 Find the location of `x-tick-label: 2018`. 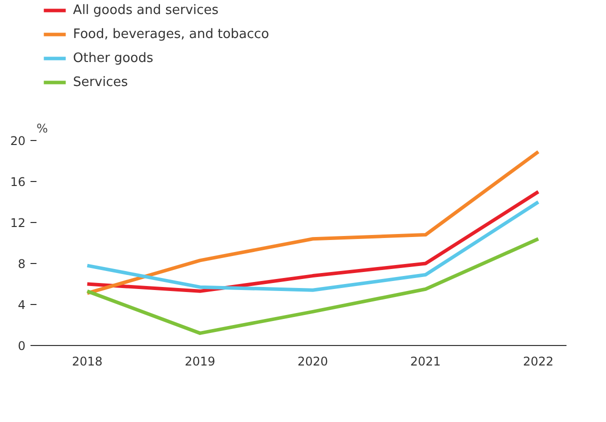

x-tick-label: 2018 is located at coordinates (87, 361).